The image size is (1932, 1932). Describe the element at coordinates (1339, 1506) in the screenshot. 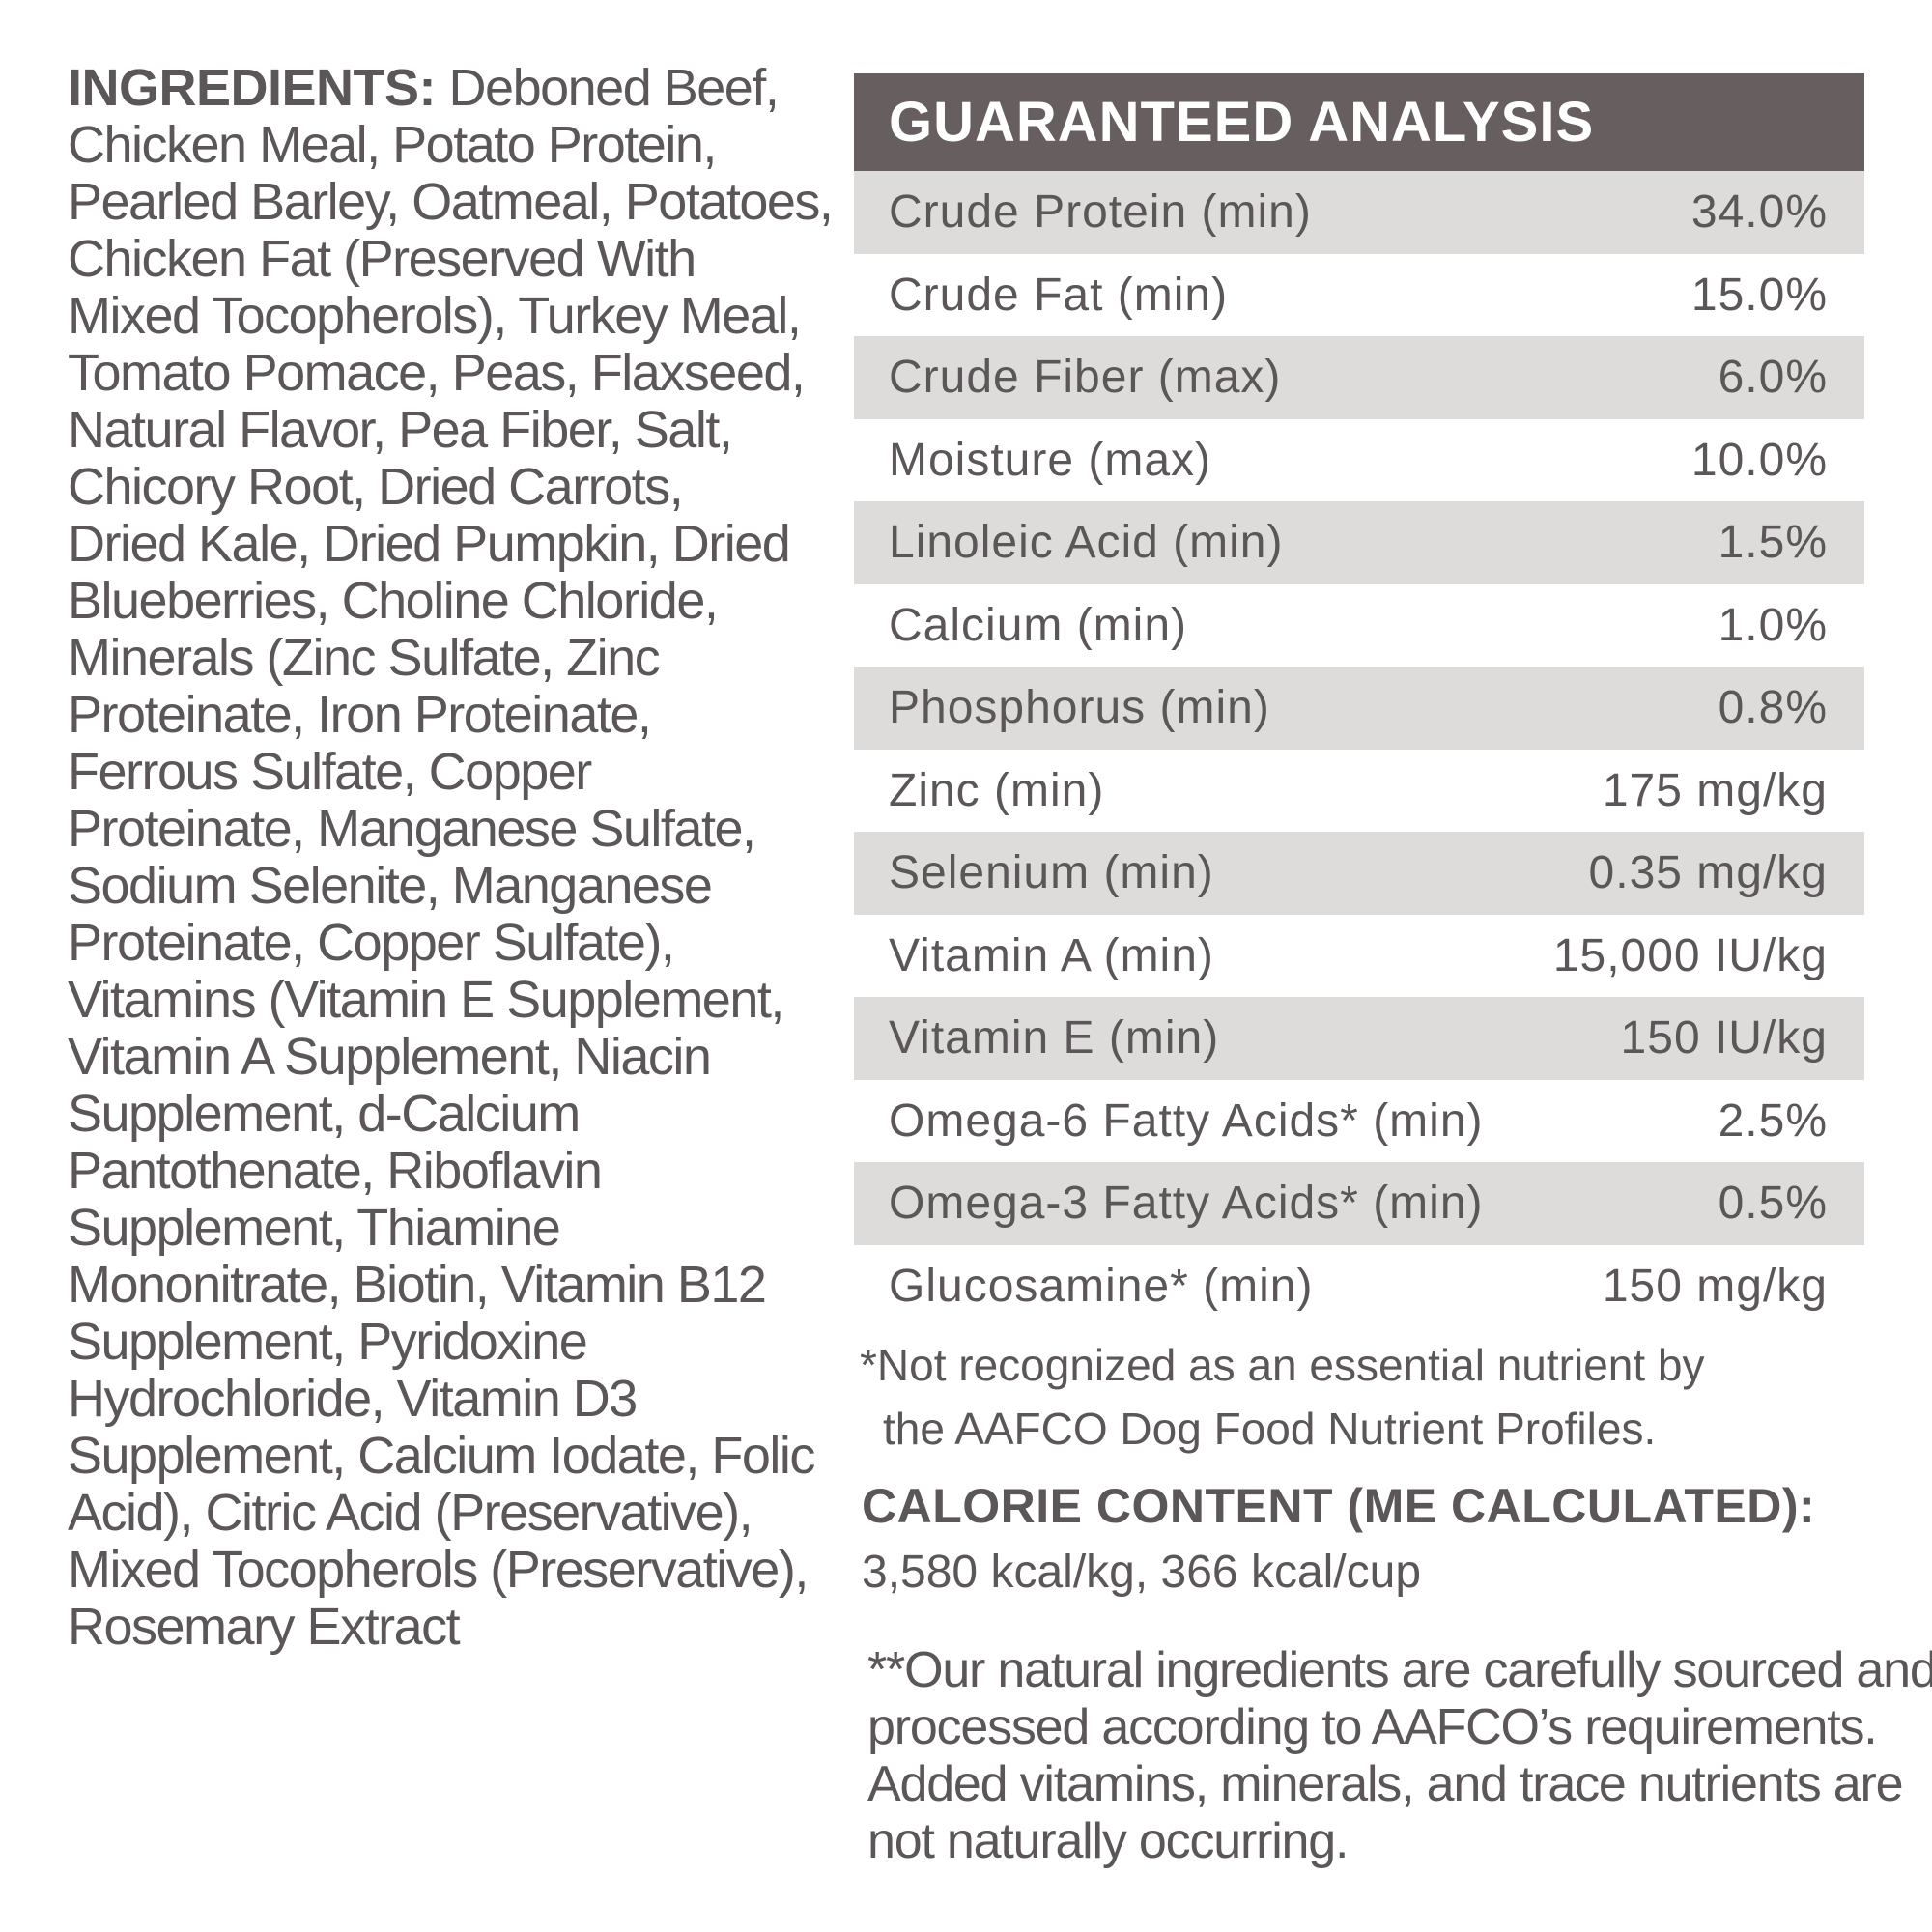

I see `calorie-content-title: CALORIE CONTENT (ME CALCULATED):` at that location.